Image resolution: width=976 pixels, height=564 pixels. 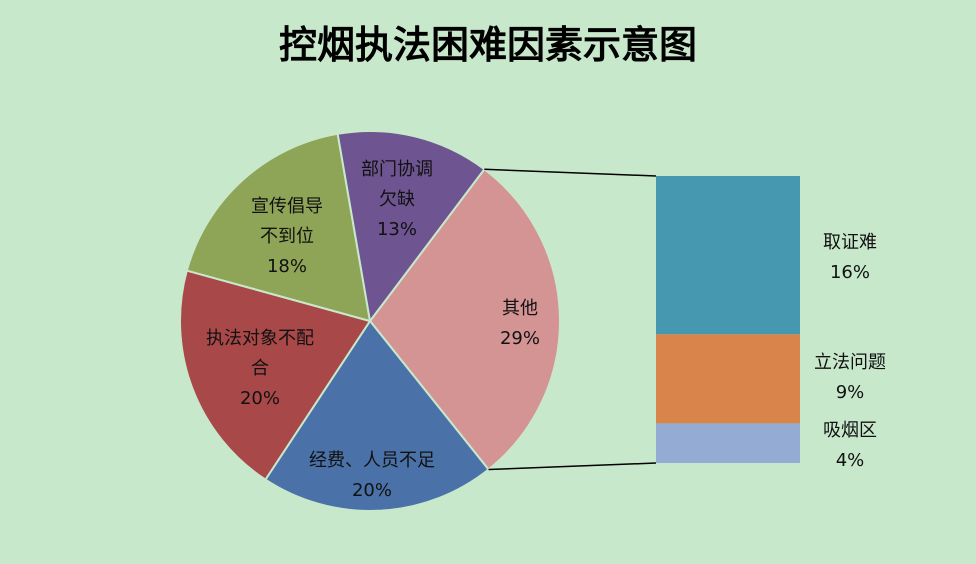 I want to click on bar-label: 取证难 16%, so click(x=850, y=258).